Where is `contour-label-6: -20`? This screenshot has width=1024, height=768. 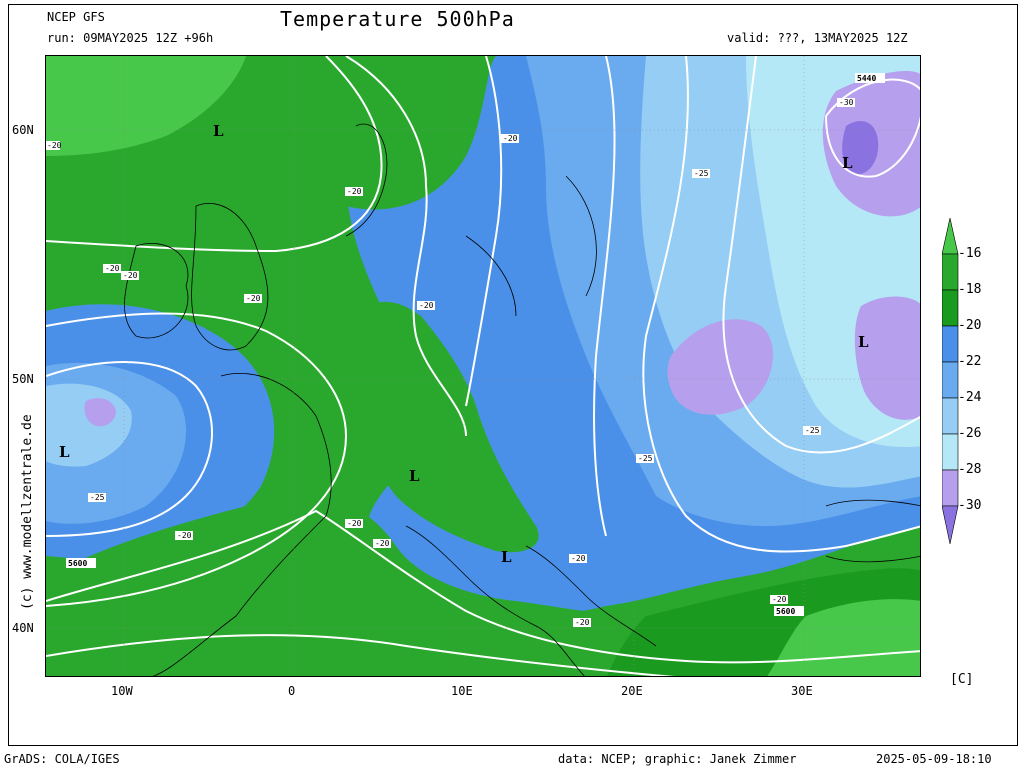 contour-label-6: -20 is located at coordinates (253, 298).